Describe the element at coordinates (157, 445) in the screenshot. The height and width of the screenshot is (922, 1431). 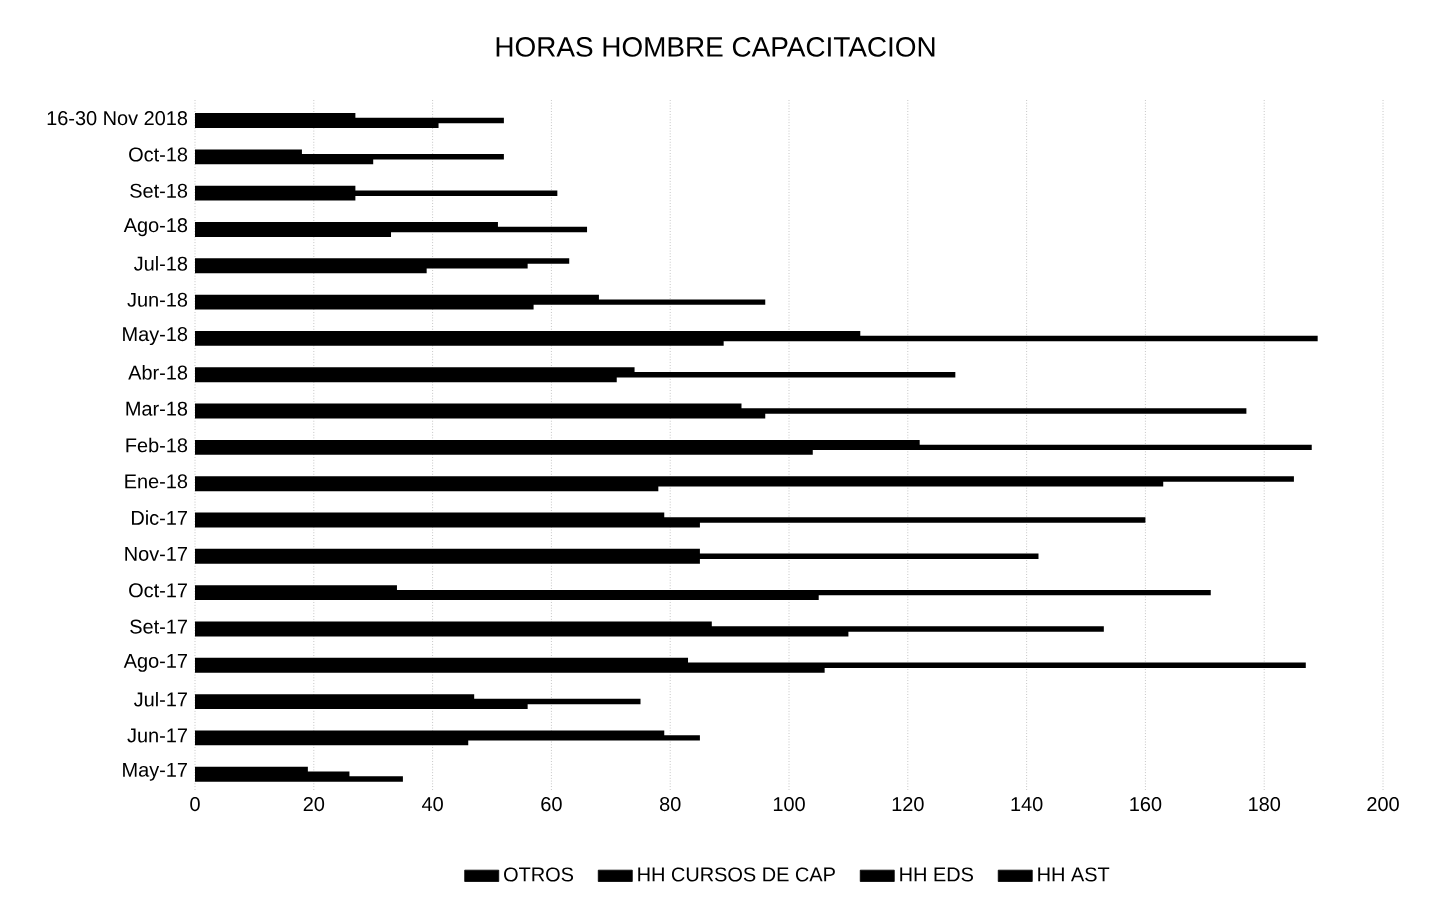
I see `y-tick-label: Feb-18` at that location.